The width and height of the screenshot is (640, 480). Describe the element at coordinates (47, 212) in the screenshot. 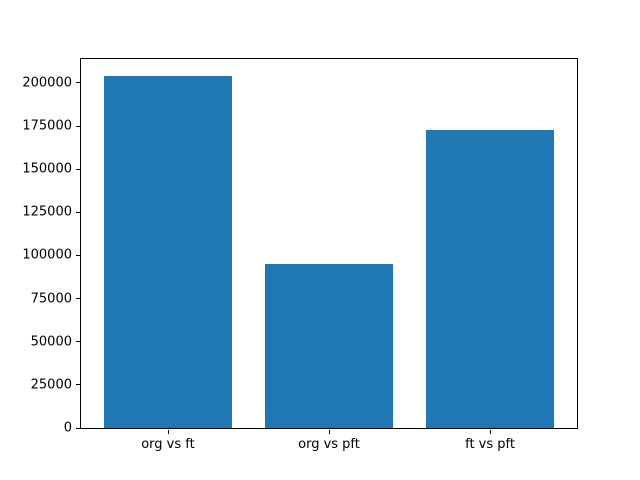

I see `y-tick-label: 125000` at that location.